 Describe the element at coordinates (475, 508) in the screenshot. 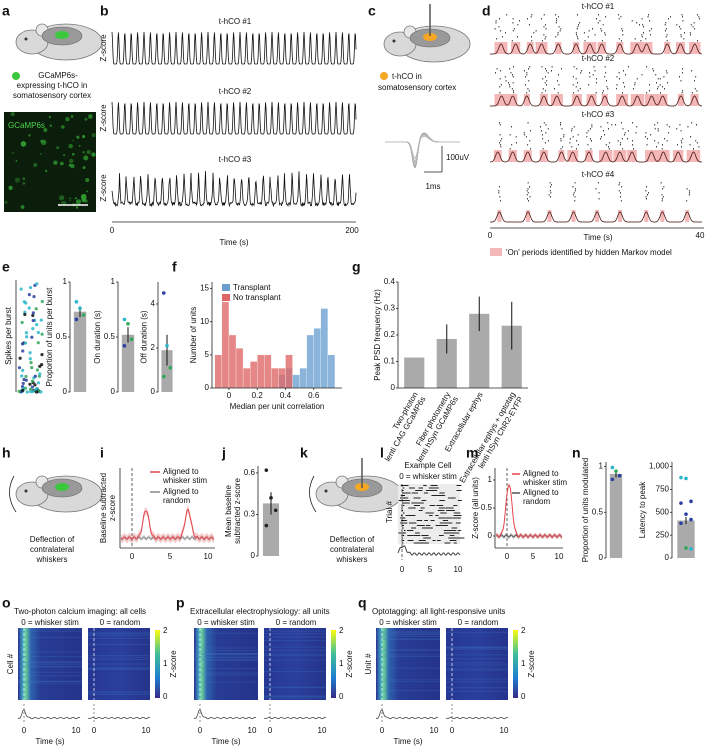

I see `y-axis-label: Z-score (all units)` at that location.